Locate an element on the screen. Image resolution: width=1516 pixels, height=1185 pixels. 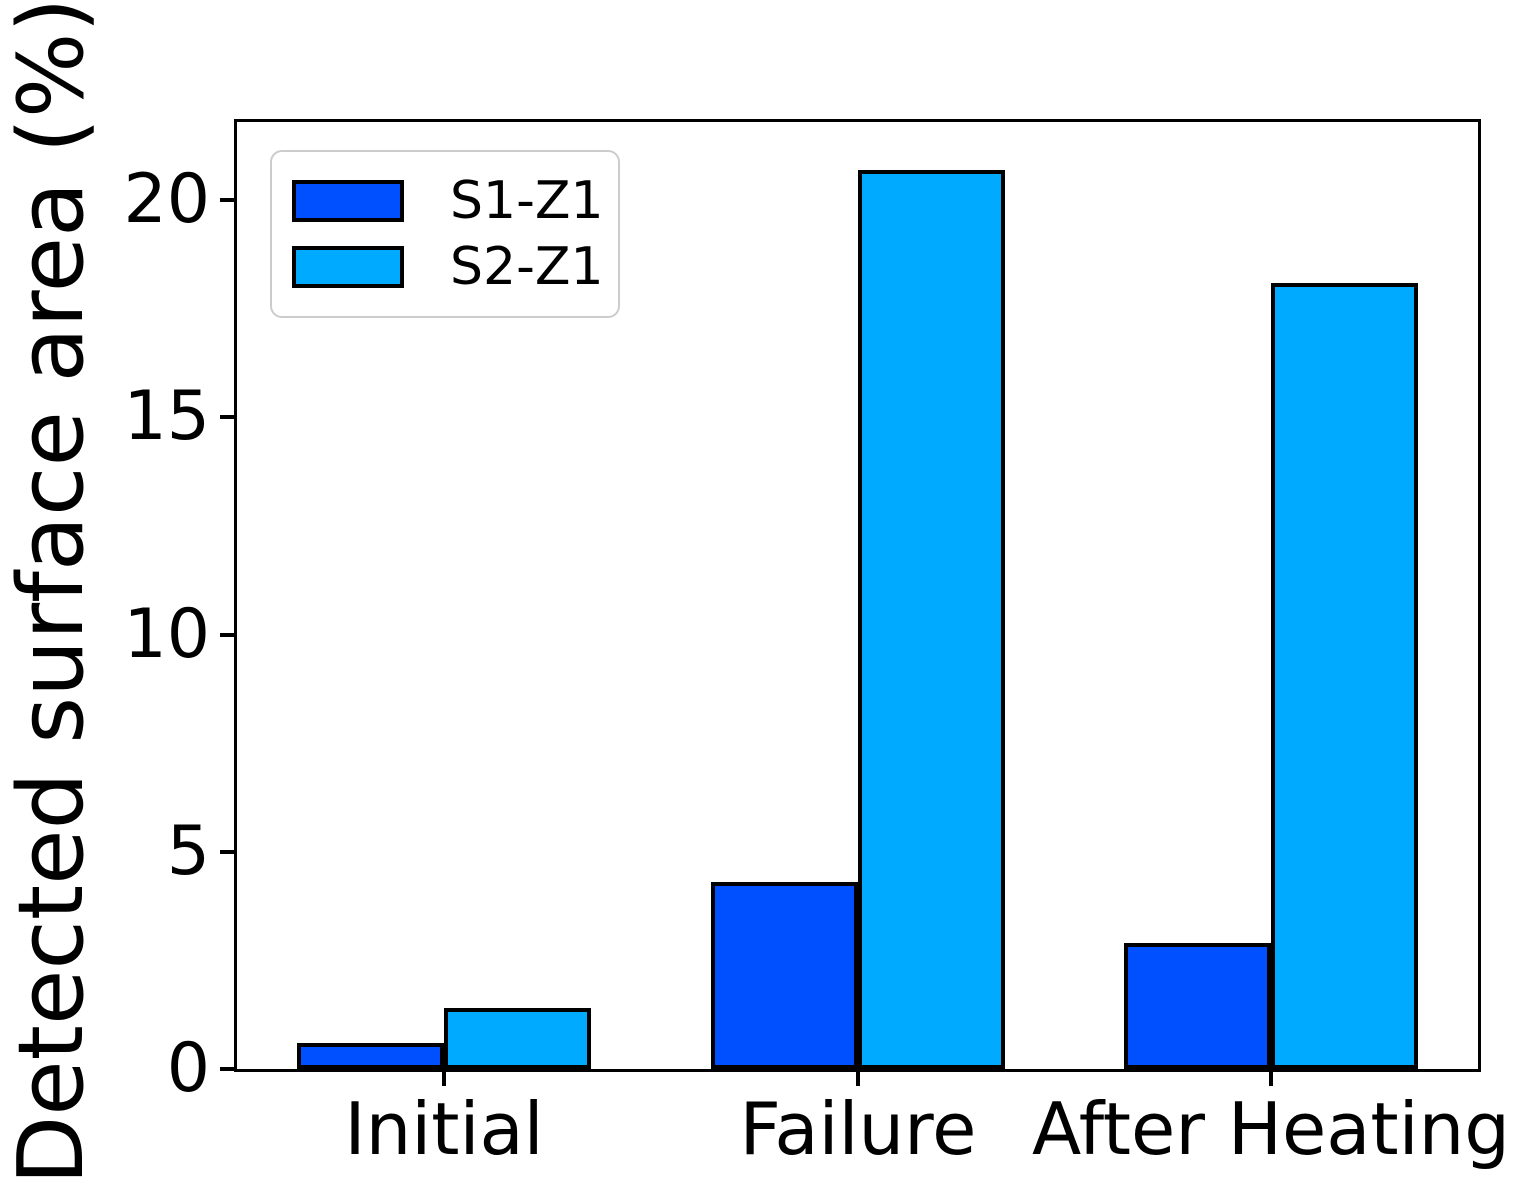
bar-s2-z1-failure is located at coordinates (931, 619).